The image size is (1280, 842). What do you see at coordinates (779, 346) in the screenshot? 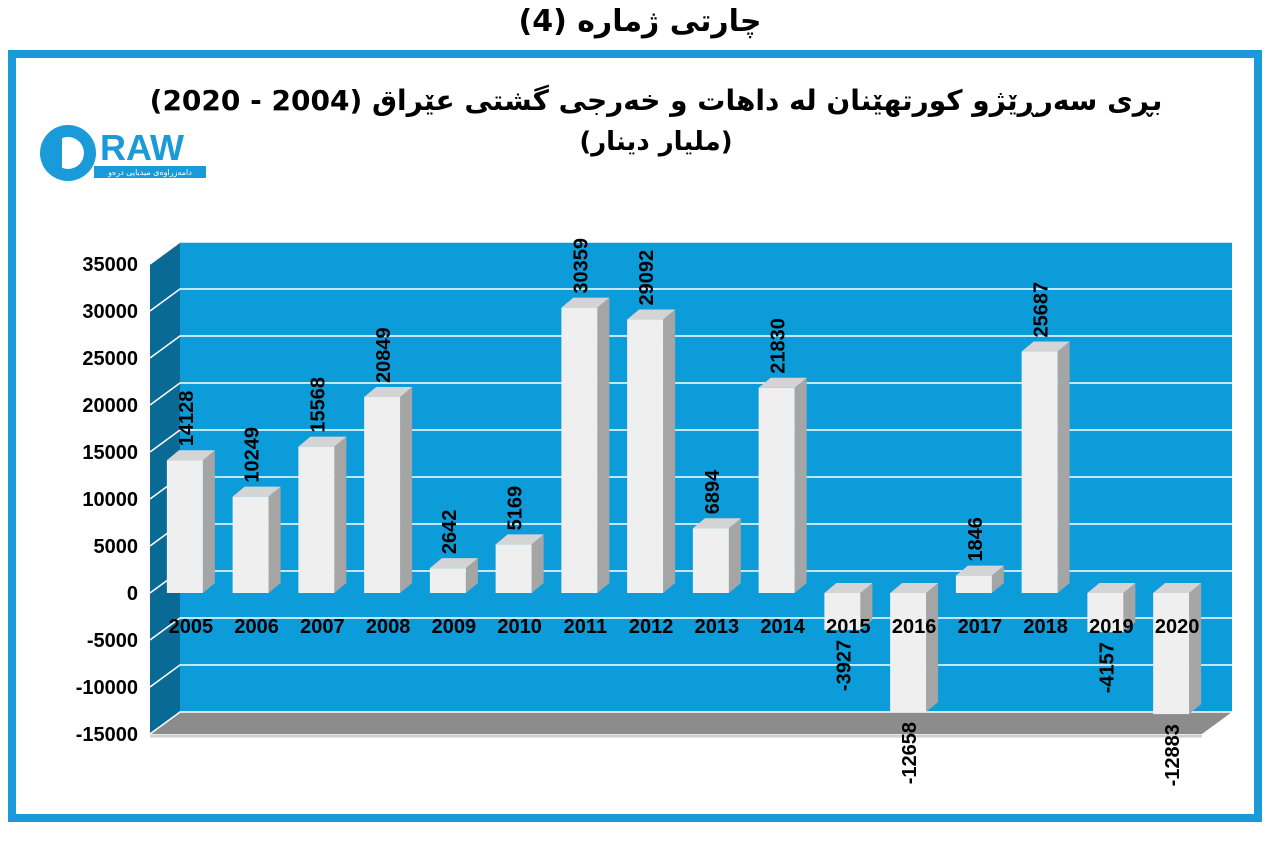
I see `data-label: 21830` at bounding box center [779, 346].